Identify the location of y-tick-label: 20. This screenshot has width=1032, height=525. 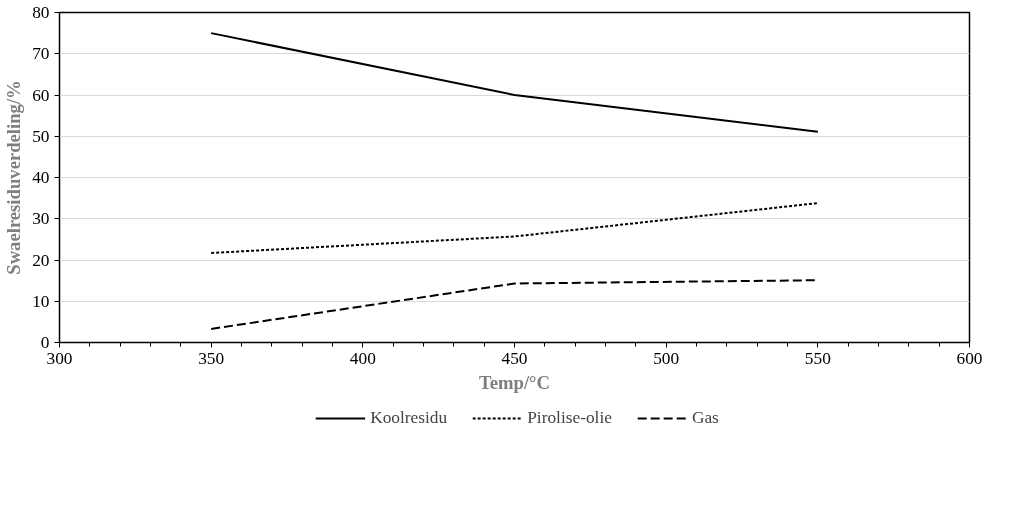
(41, 260).